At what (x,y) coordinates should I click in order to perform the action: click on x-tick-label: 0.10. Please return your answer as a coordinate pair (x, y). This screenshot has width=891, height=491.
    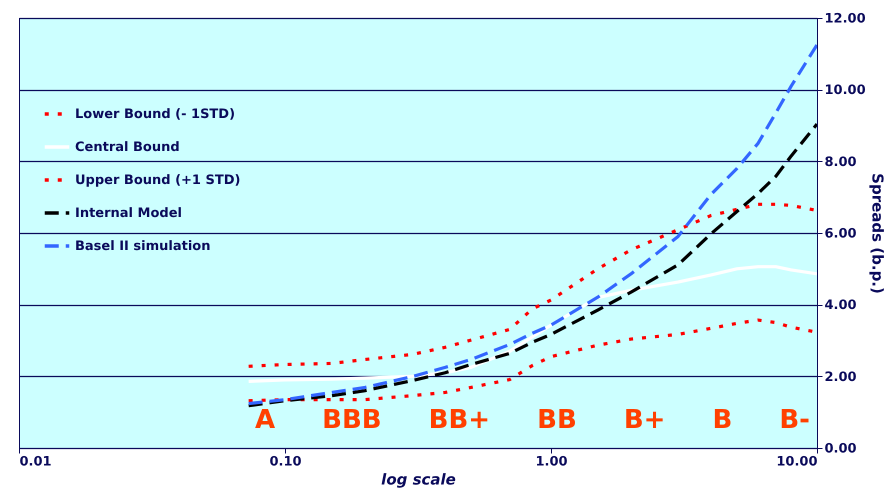
    Looking at the image, I should click on (285, 462).